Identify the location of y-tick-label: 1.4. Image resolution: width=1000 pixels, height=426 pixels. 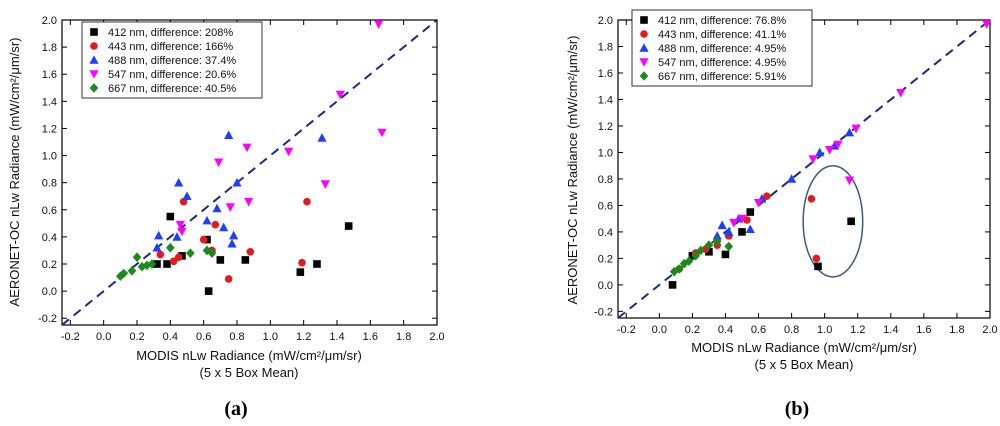
(605, 100).